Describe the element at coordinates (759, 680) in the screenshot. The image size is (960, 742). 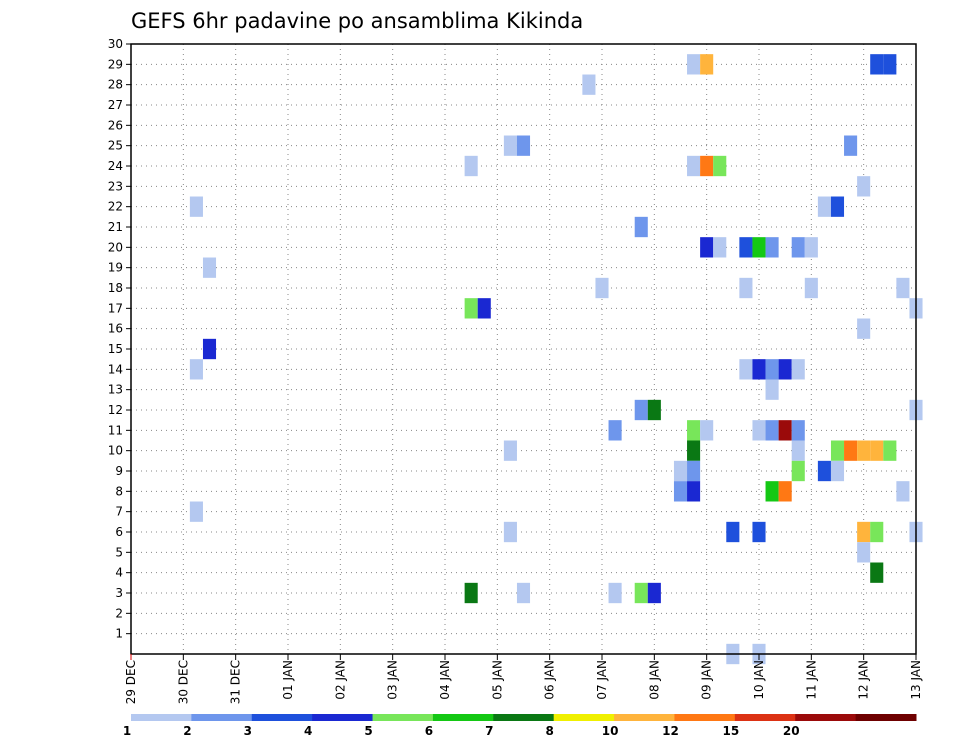
I see `x-tick-label: 10 JAN` at that location.